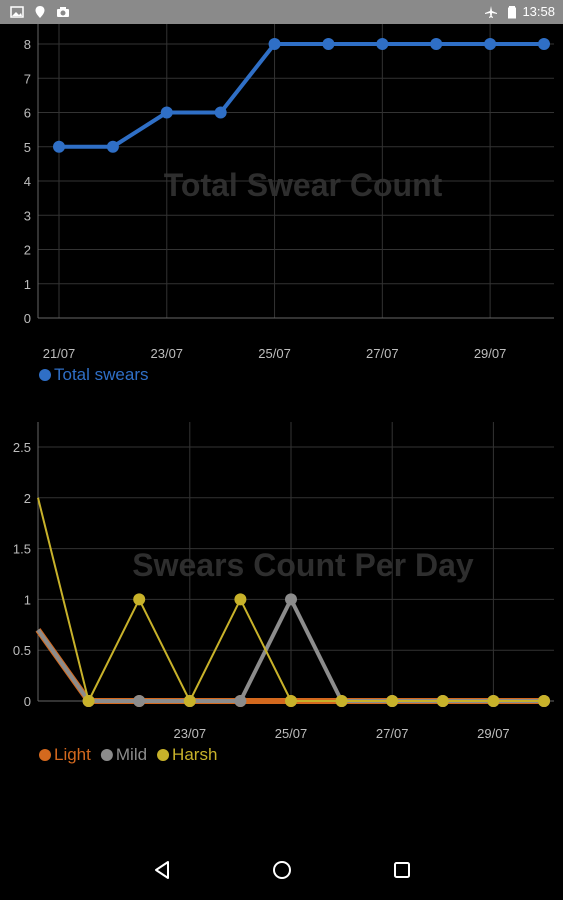  What do you see at coordinates (22, 447) in the screenshot?
I see `y-tick-label: 2.5` at bounding box center [22, 447].